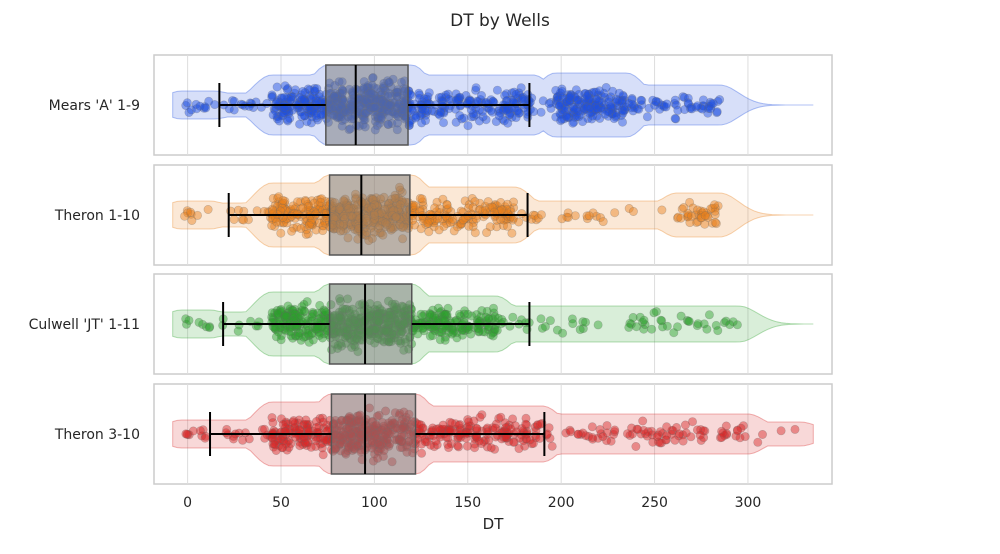 This screenshot has width=1000, height=554. Describe the element at coordinates (374, 503) in the screenshot. I see `x-tick-label: 100` at that location.